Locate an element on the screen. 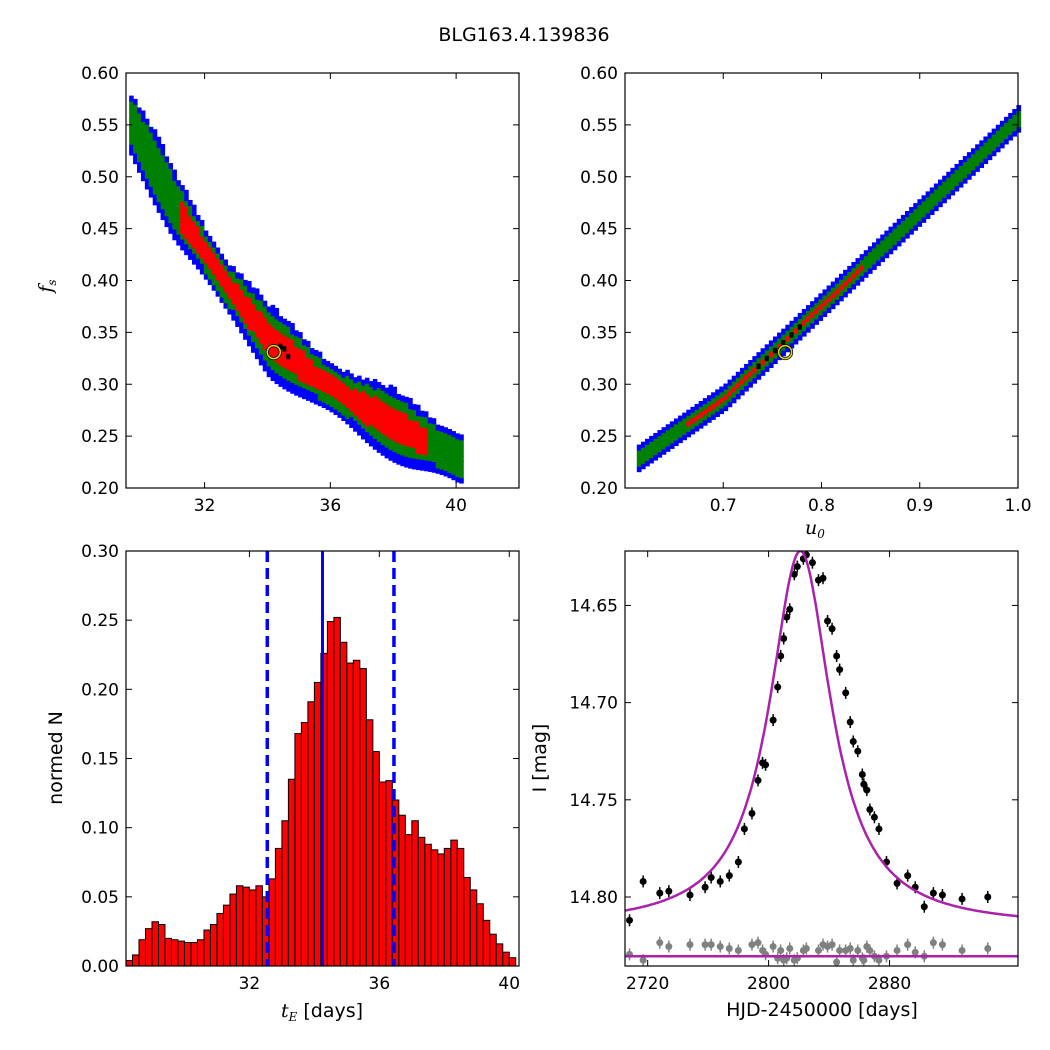 Image resolution: width=1050 pixels, height=1050 pixels. axes-frame is located at coordinates (322, 280).